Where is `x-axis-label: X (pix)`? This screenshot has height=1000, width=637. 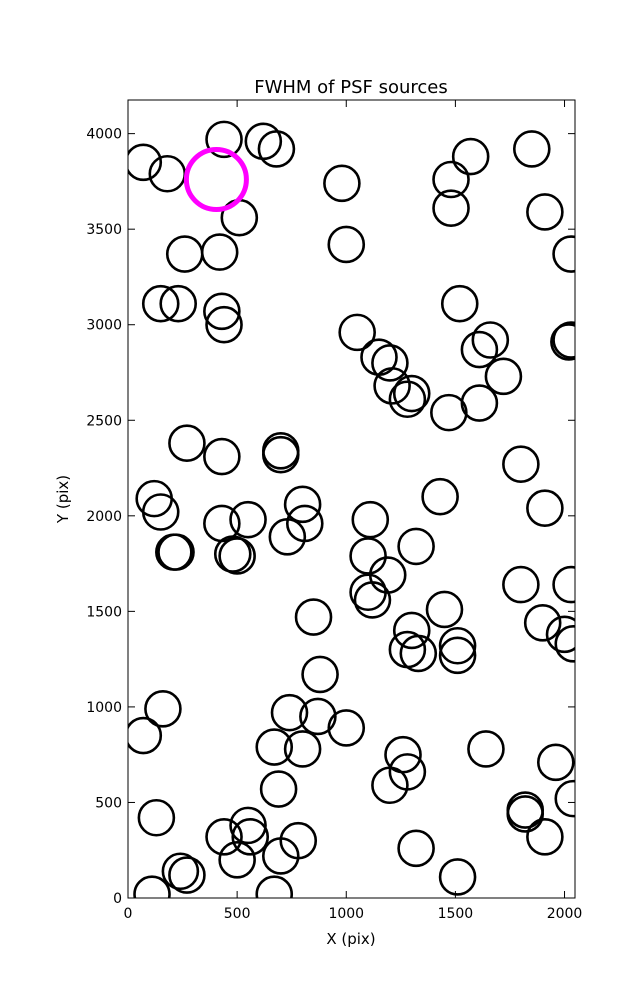 x-axis-label: X (pix) is located at coordinates (350, 939).